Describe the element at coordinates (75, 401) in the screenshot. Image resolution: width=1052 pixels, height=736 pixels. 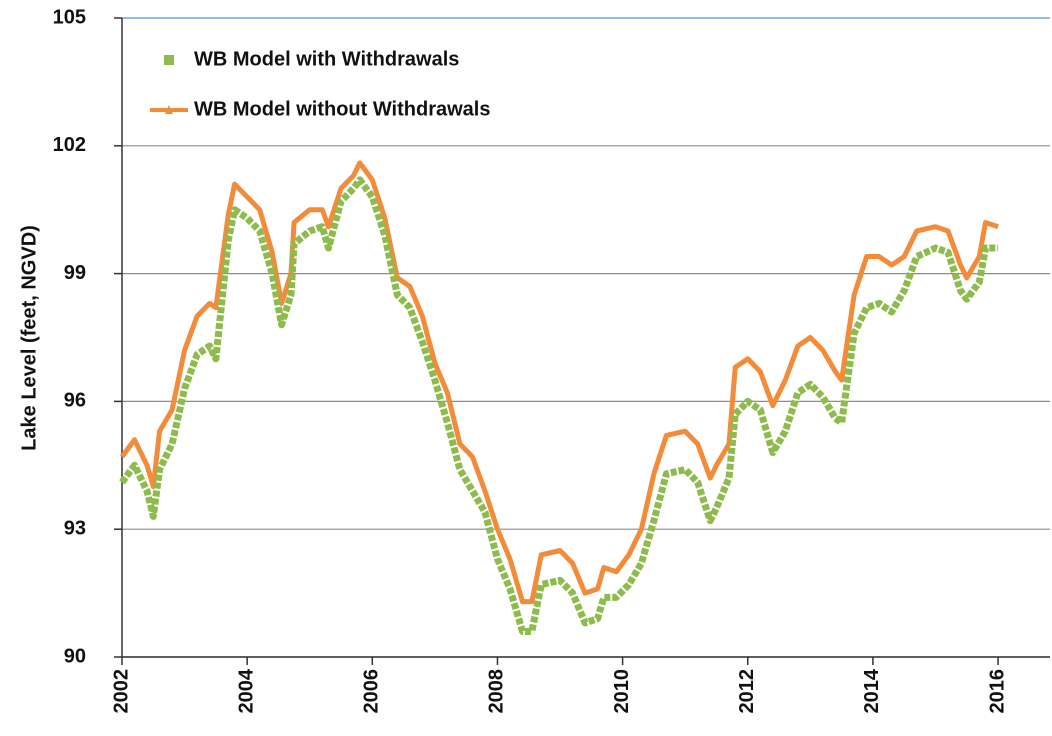
I see `y-tick-label: 96` at that location.